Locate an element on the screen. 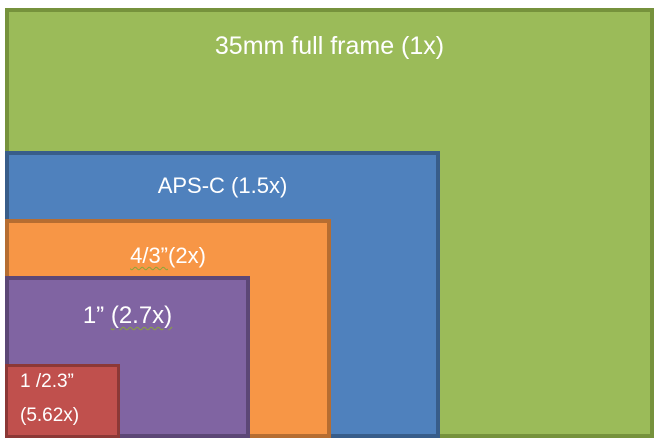 This screenshot has width=660, height=441. small-sensor-rect: 1 /2.3” (5.62x) is located at coordinates (62, 401).